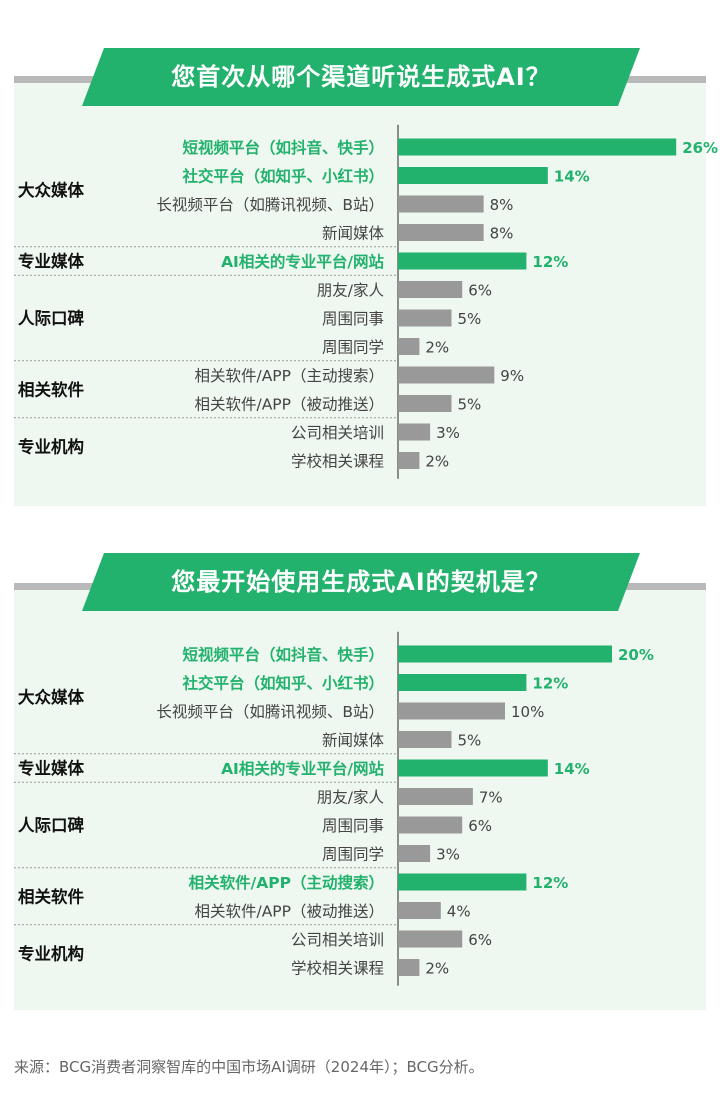 The image size is (720, 1117). I want to click on bar-value-label: 26%, so click(700, 148).